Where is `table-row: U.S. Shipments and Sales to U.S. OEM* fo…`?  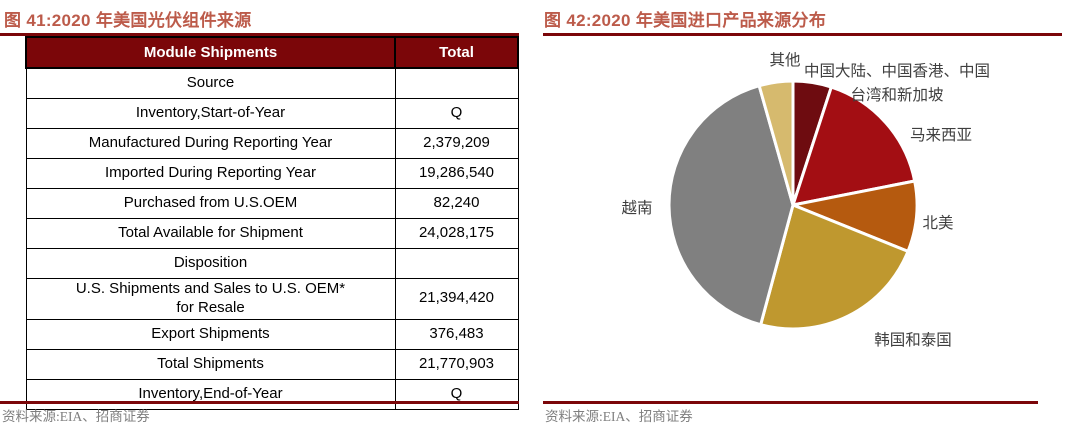 table-row: U.S. Shipments and Sales to U.S. OEM* fo… is located at coordinates (272, 299).